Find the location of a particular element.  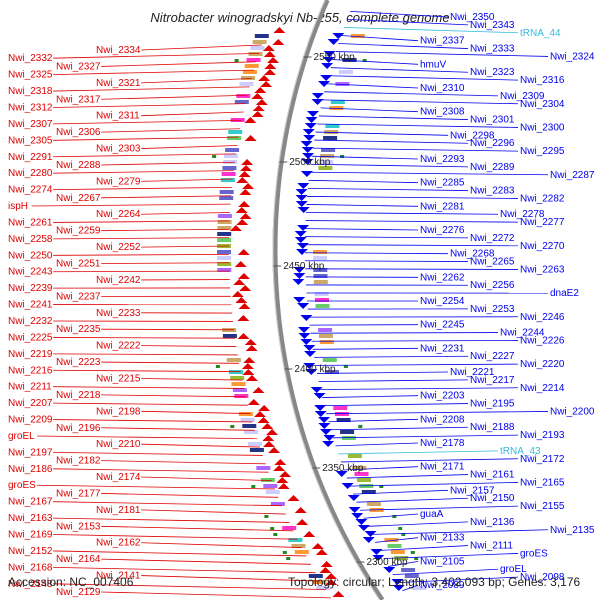

left-gene-label: Nwi_2318 is located at coordinates (30, 91).